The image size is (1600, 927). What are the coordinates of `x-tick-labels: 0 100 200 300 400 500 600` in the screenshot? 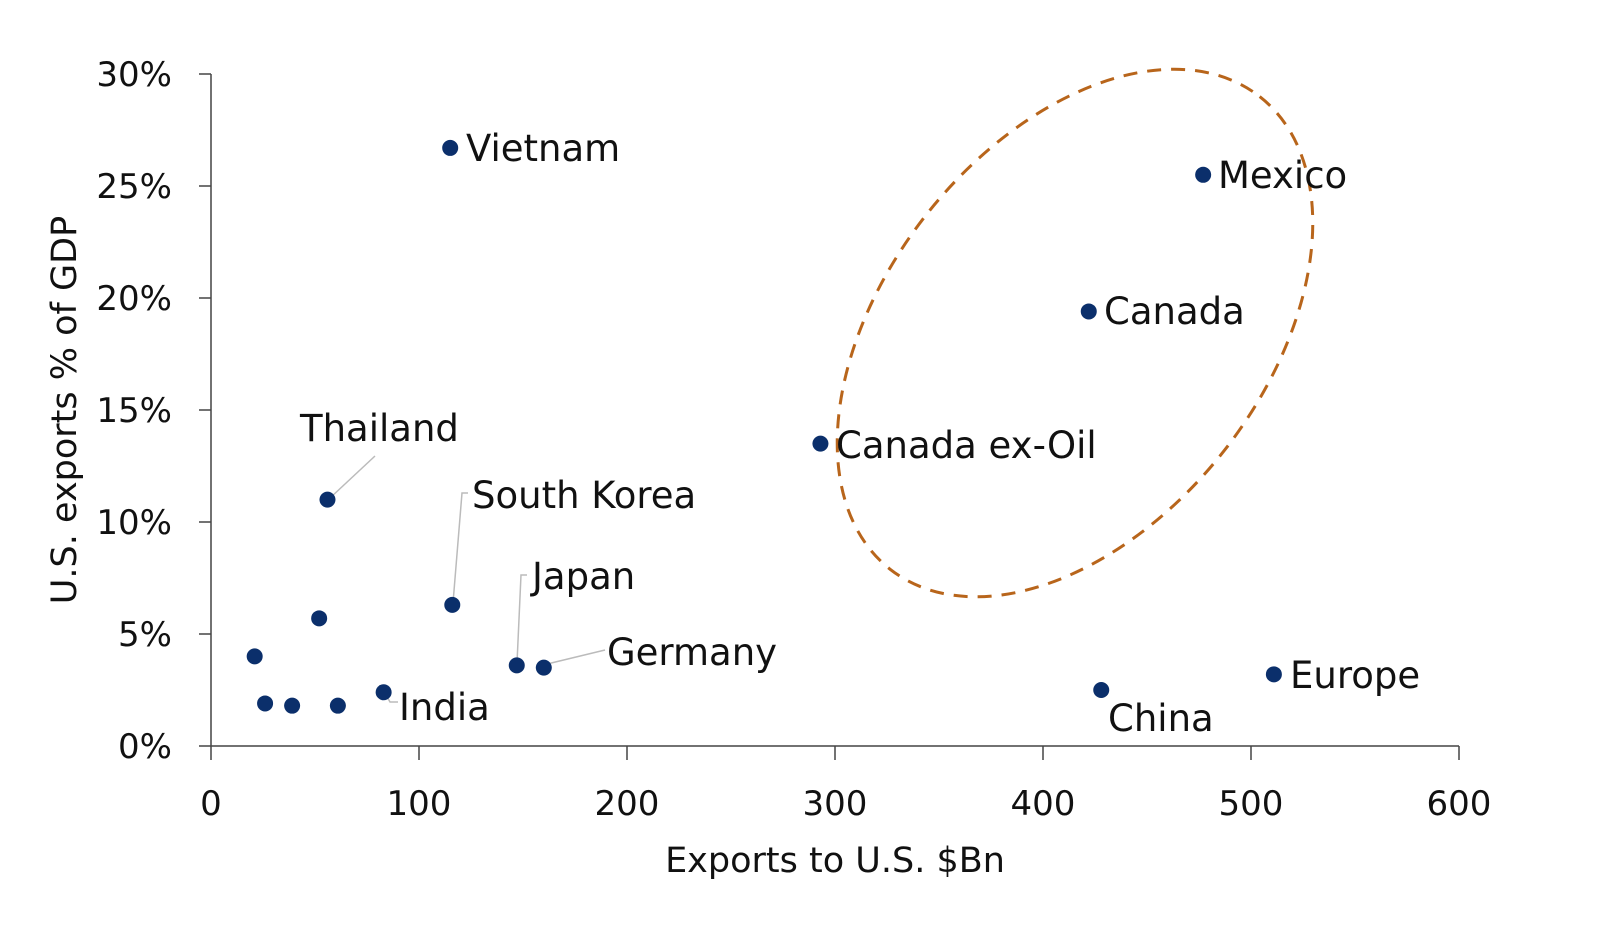 It's located at (845, 804).